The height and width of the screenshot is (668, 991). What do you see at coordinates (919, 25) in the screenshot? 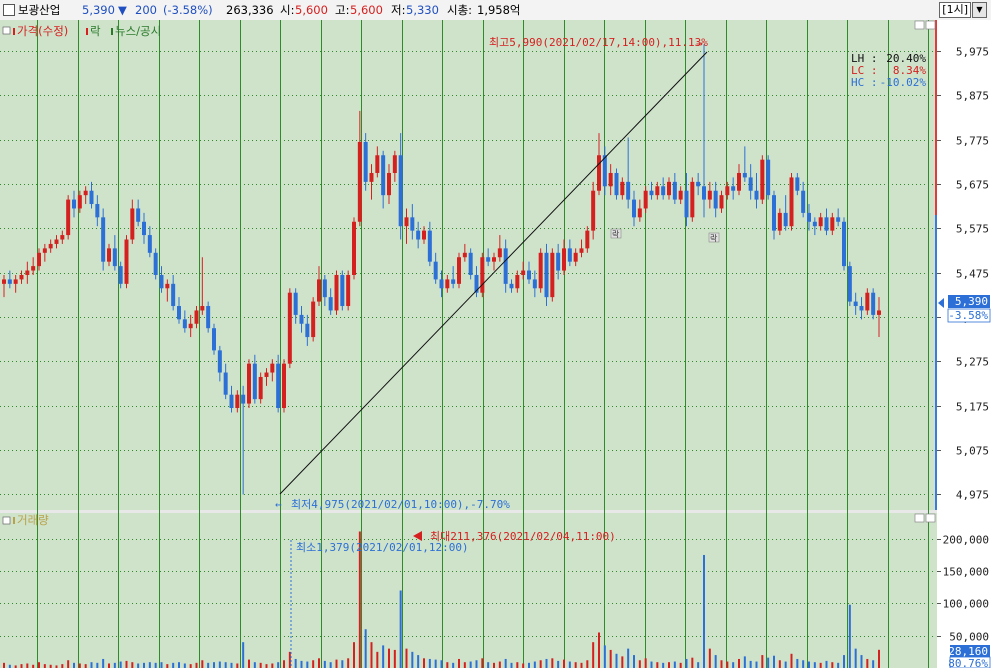
I see `pane-menu-icon` at bounding box center [919, 25].